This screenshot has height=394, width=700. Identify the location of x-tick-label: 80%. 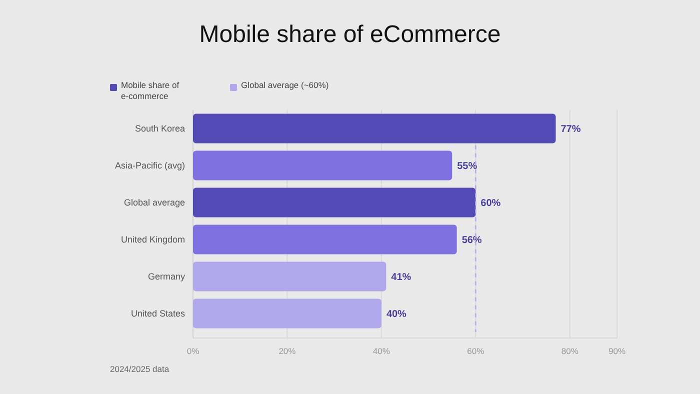
(570, 351).